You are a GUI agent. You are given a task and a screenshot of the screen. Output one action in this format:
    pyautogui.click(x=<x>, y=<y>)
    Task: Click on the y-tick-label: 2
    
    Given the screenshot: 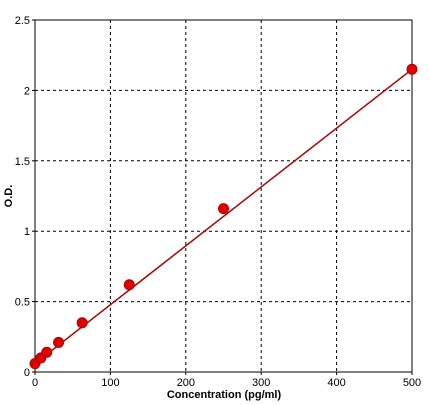 What is the action you would take?
    pyautogui.click(x=27, y=91)
    